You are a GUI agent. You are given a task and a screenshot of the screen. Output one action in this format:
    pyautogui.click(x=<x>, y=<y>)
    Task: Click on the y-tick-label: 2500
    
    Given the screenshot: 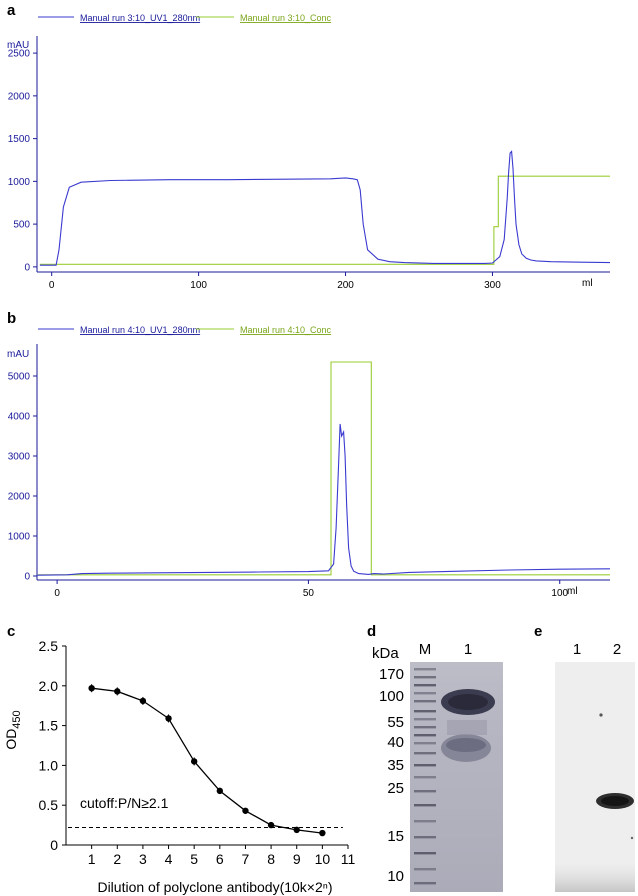 What is the action you would take?
    pyautogui.click(x=19, y=54)
    